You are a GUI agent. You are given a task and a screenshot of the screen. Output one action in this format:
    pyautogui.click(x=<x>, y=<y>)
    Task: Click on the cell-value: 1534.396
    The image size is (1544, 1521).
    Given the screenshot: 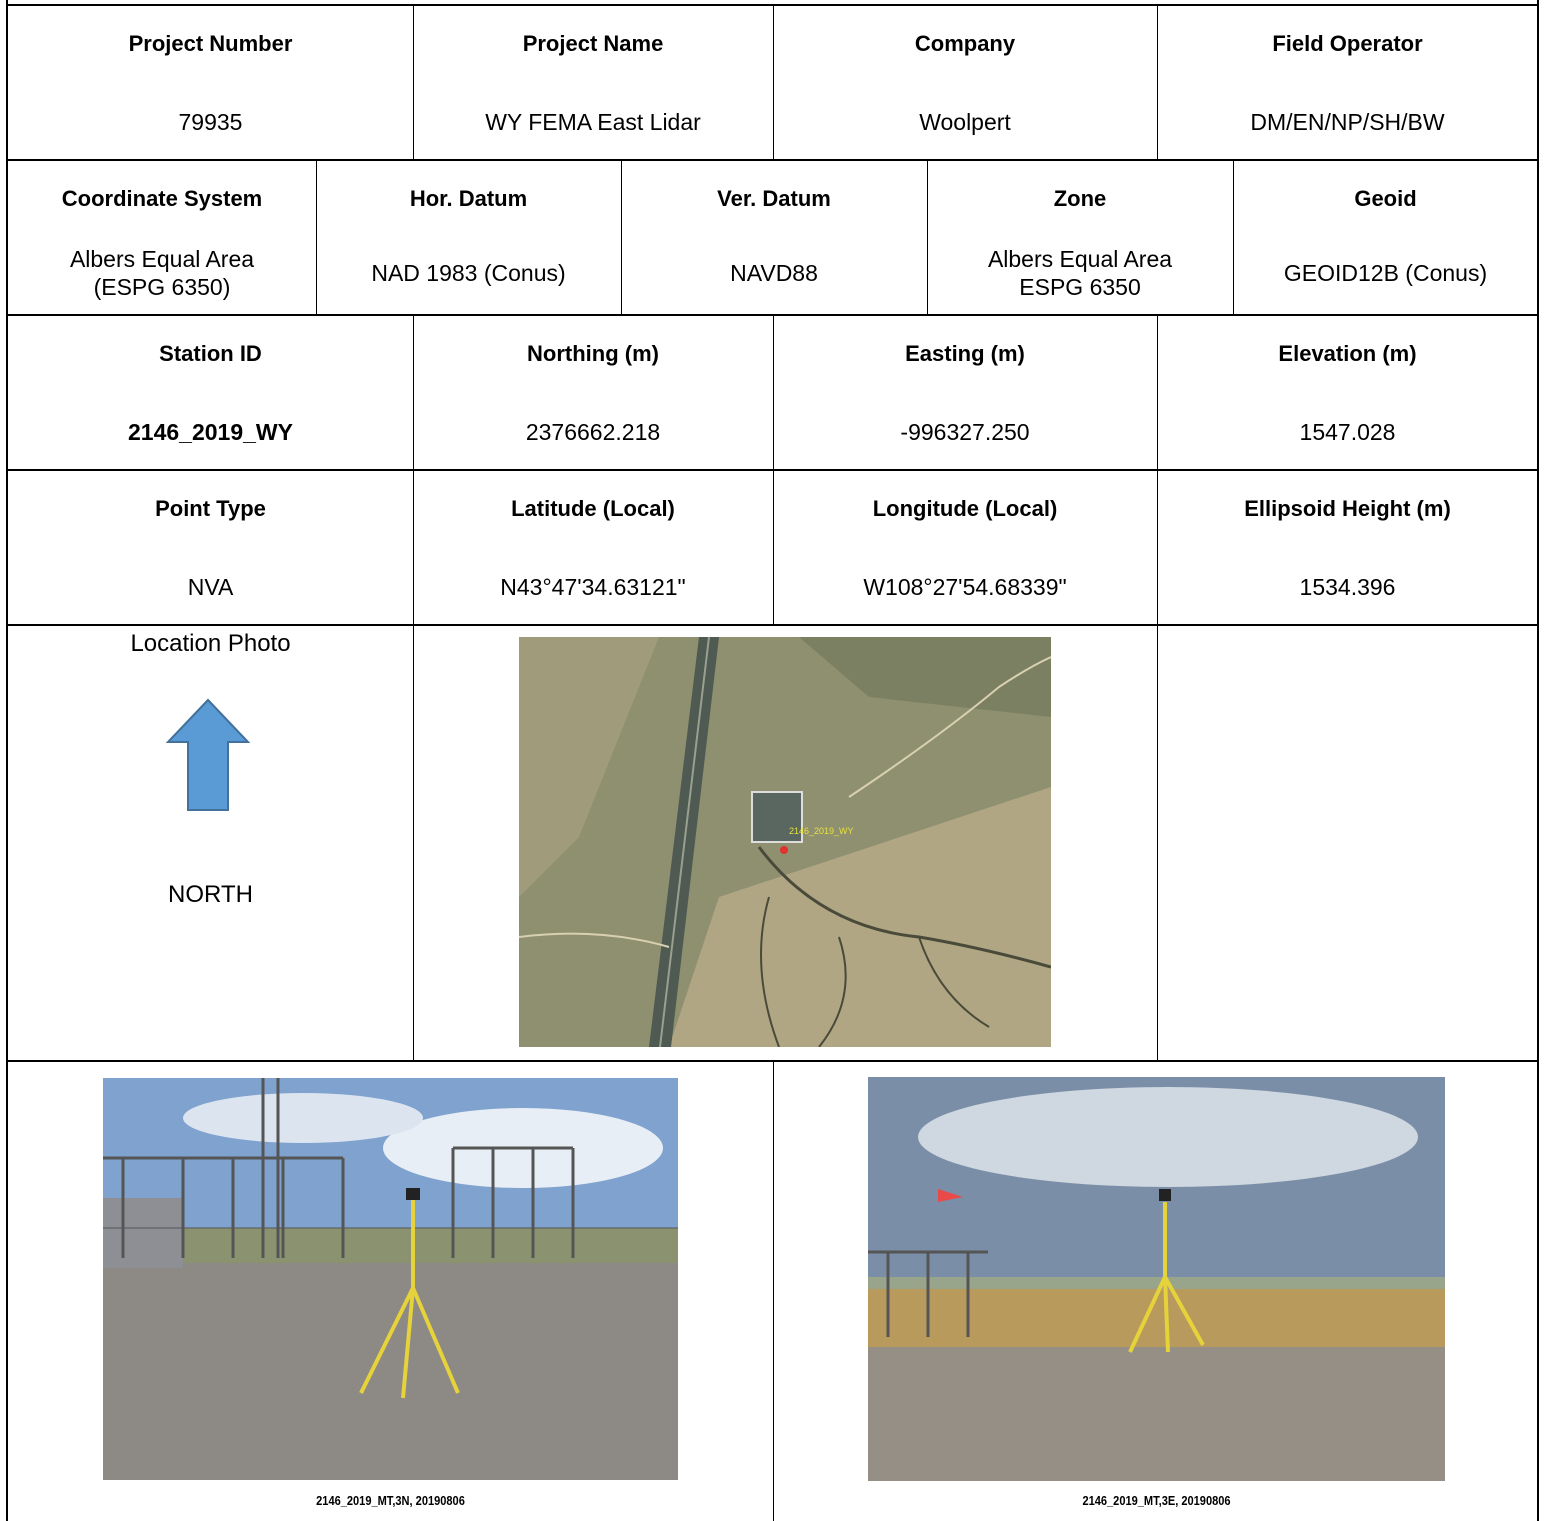 What is the action you would take?
    pyautogui.click(x=1347, y=587)
    